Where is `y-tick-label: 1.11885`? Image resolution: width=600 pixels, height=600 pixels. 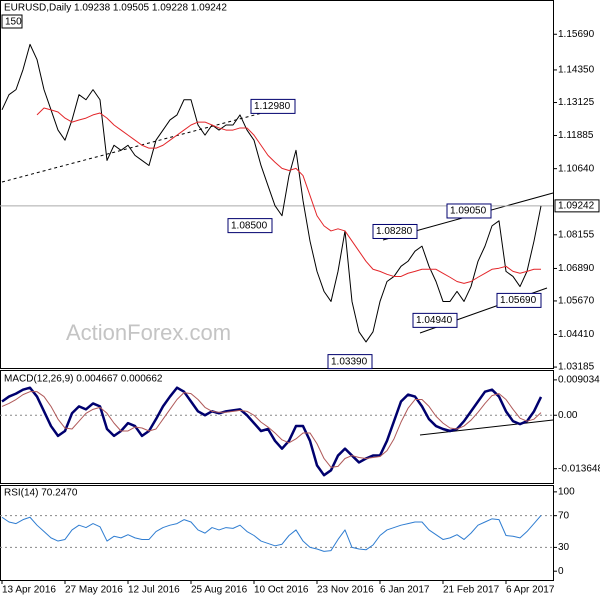
y-tick-label: 1.11885 is located at coordinates (576, 135).